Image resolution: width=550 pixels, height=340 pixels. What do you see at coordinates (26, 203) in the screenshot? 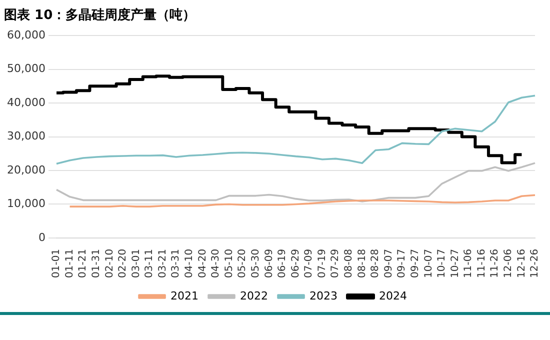
I see `y-tick-label: 10,000` at bounding box center [26, 203].